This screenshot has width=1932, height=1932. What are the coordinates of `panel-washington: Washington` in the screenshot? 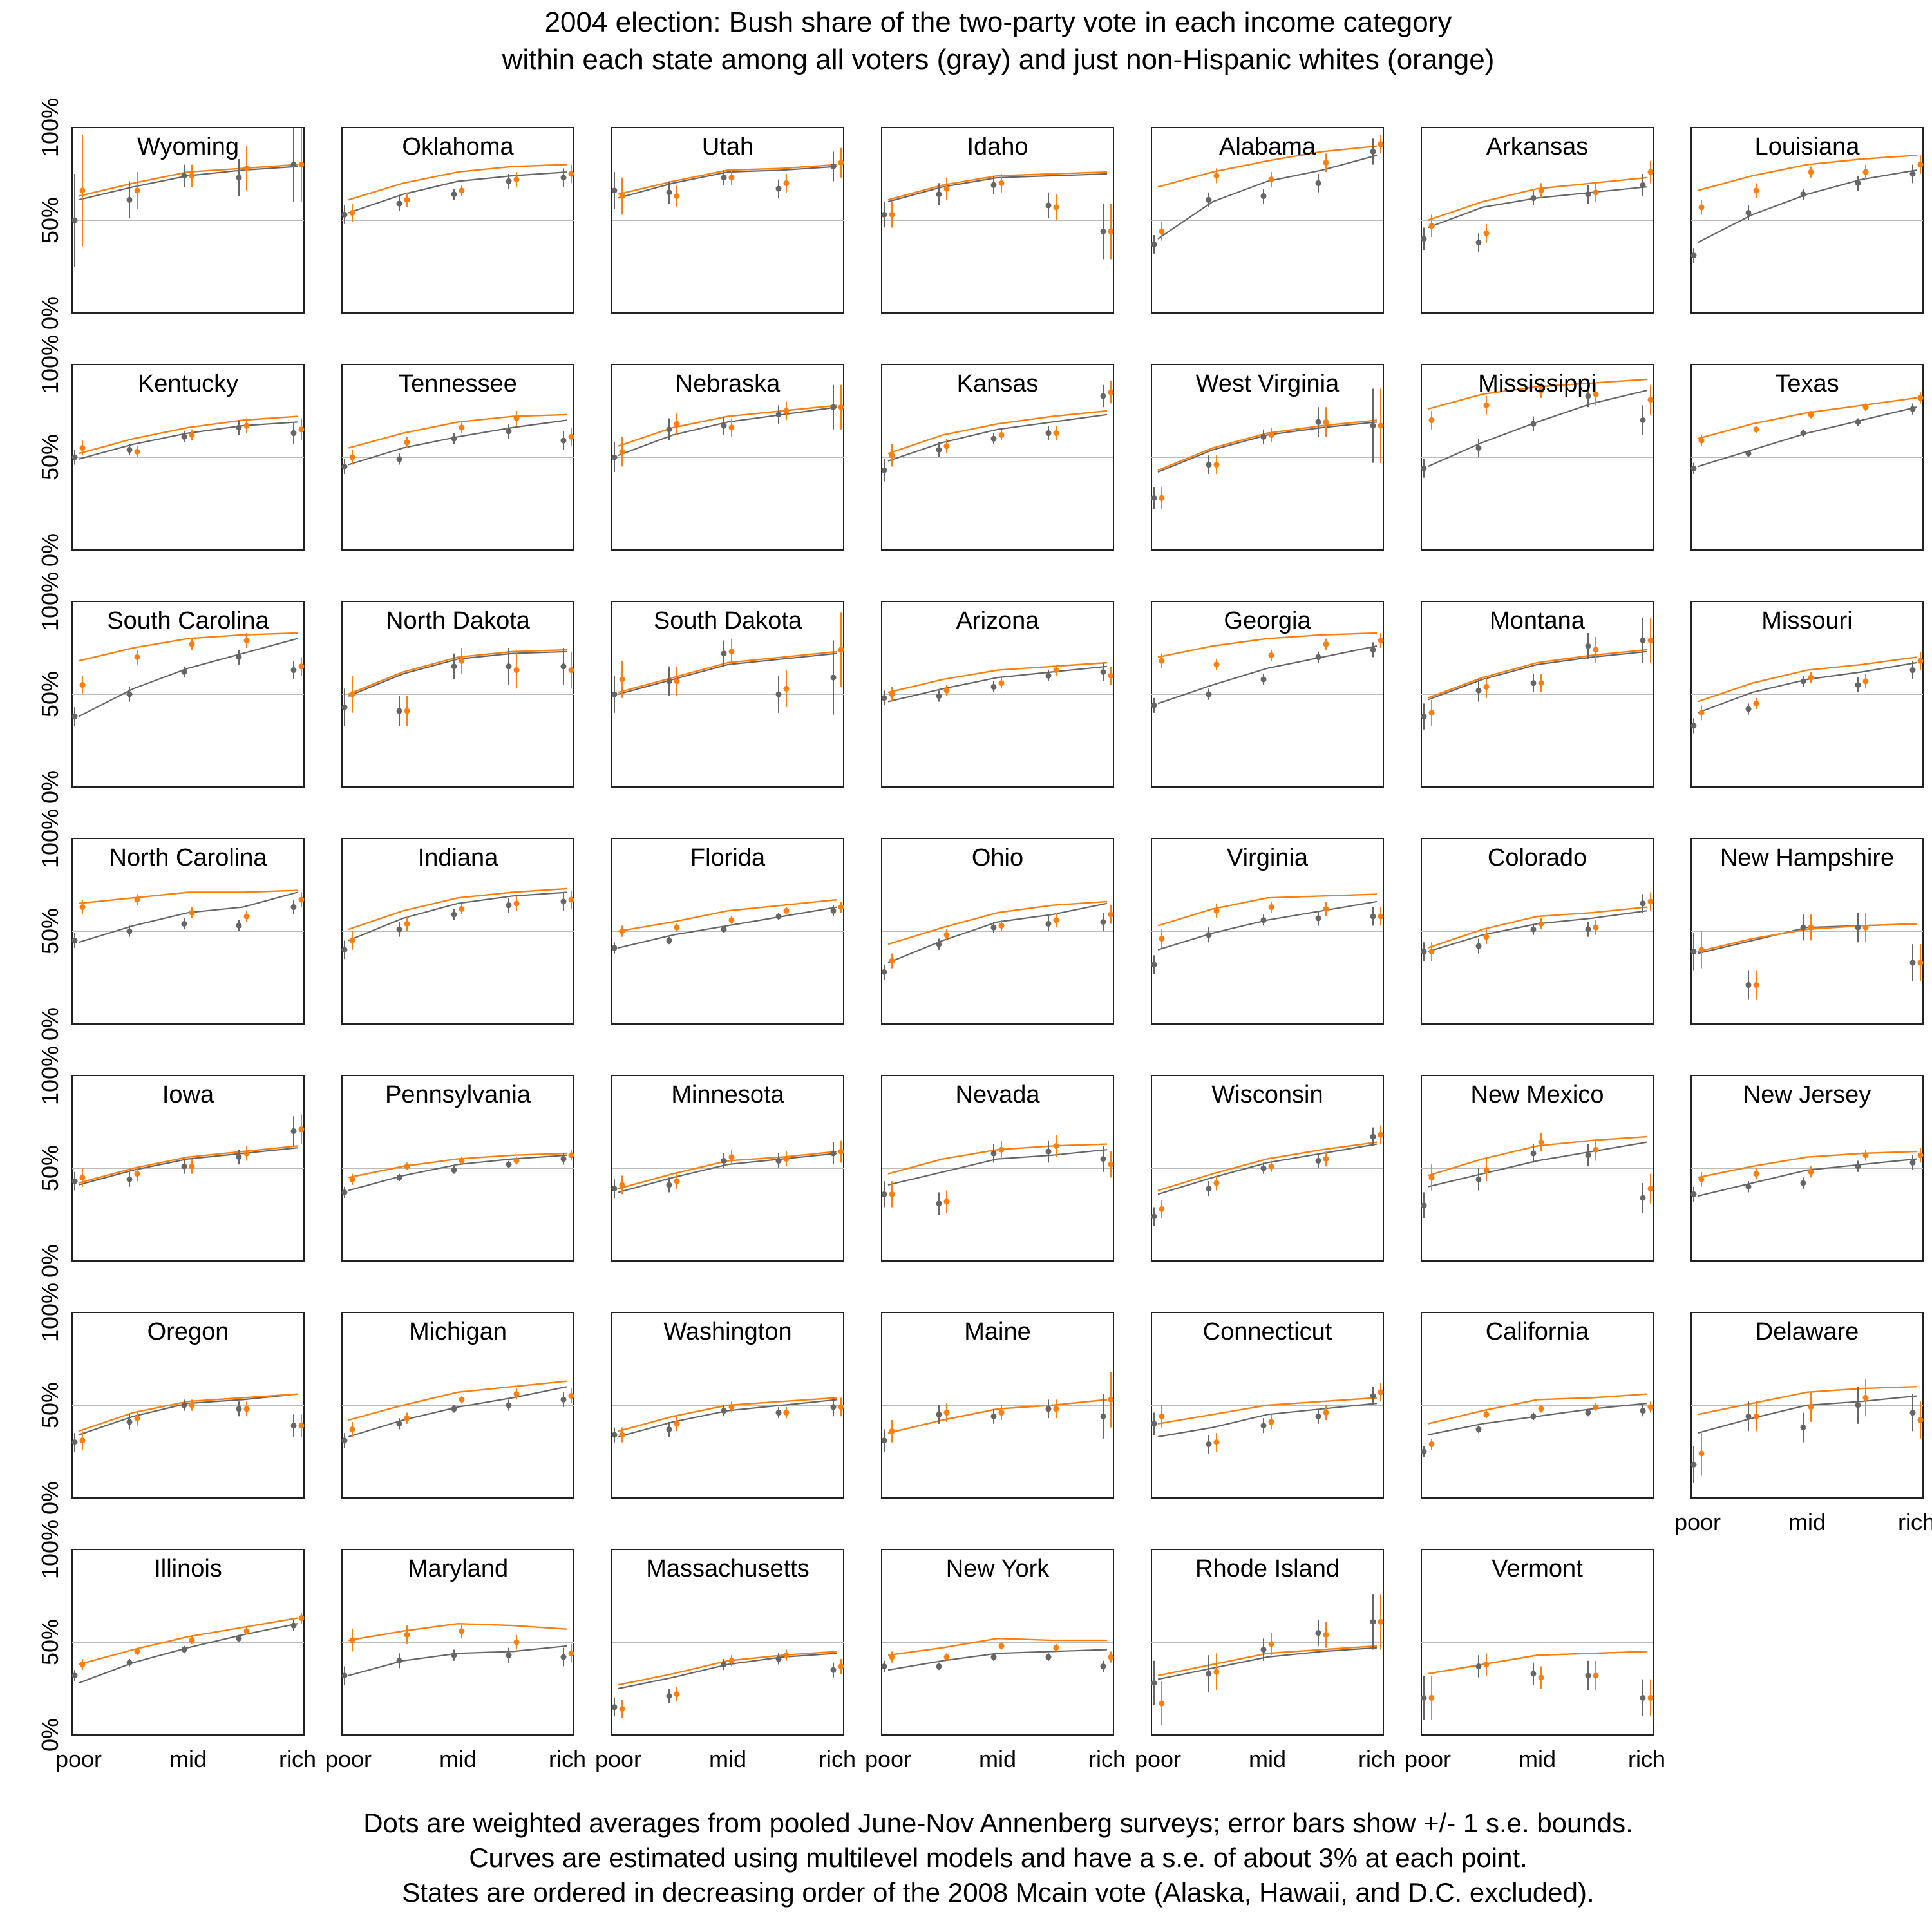 It's located at (727, 1405).